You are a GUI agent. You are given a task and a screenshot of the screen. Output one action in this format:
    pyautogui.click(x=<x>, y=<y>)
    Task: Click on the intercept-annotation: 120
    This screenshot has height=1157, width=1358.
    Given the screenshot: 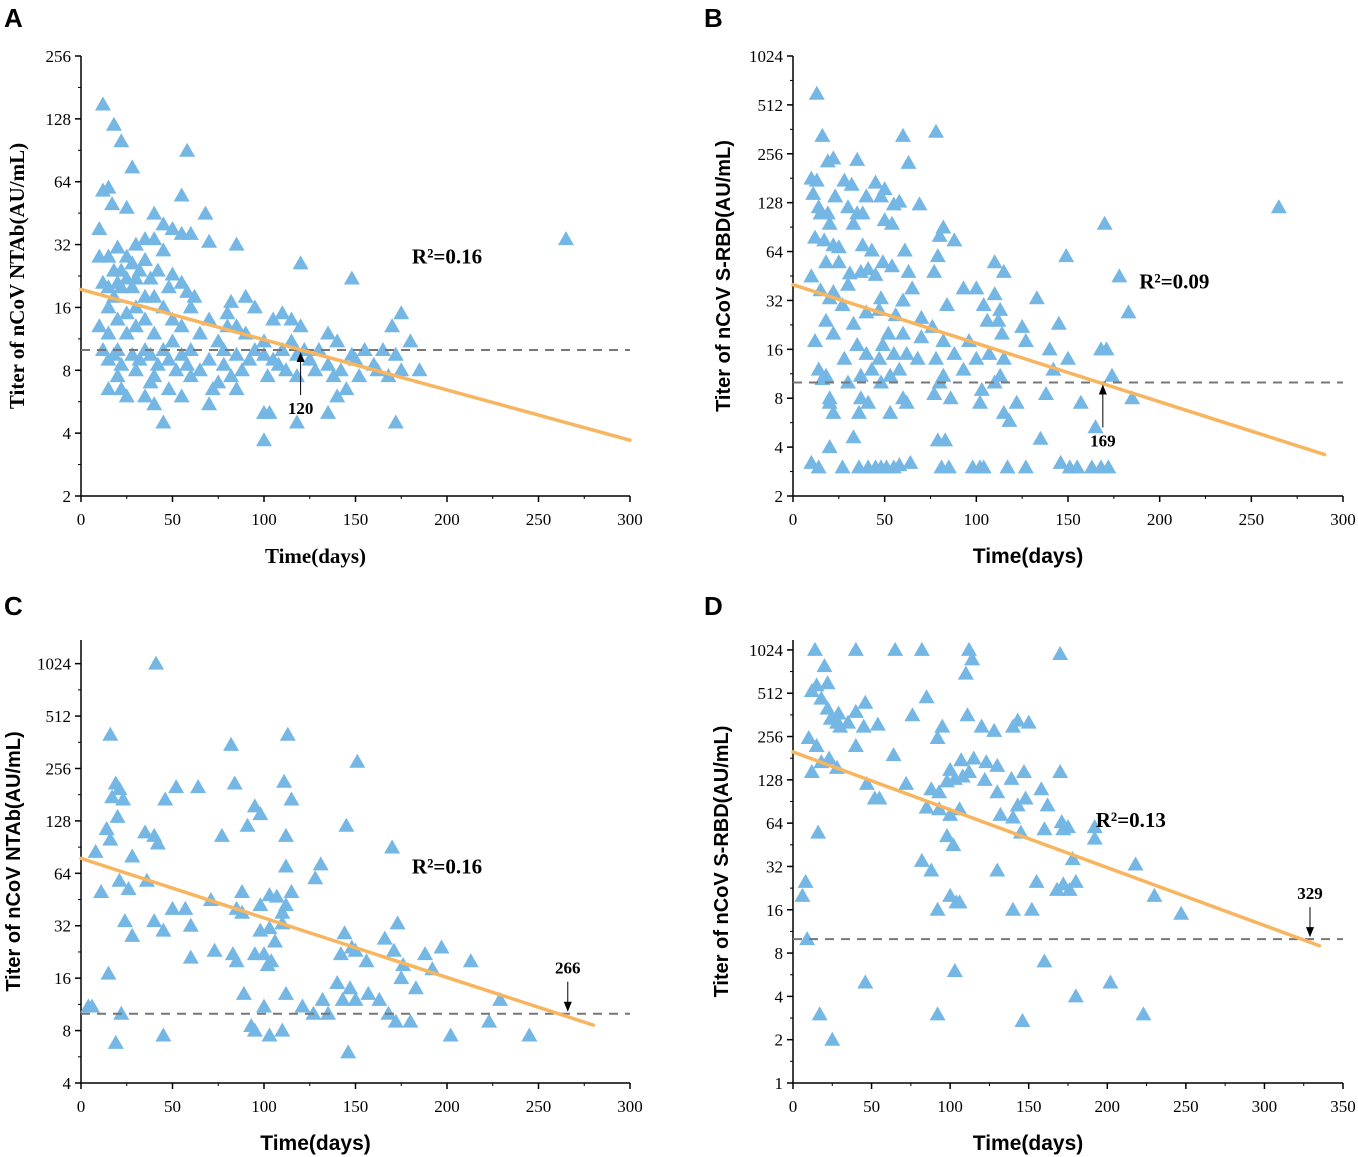 What is the action you would take?
    pyautogui.click(x=300, y=385)
    